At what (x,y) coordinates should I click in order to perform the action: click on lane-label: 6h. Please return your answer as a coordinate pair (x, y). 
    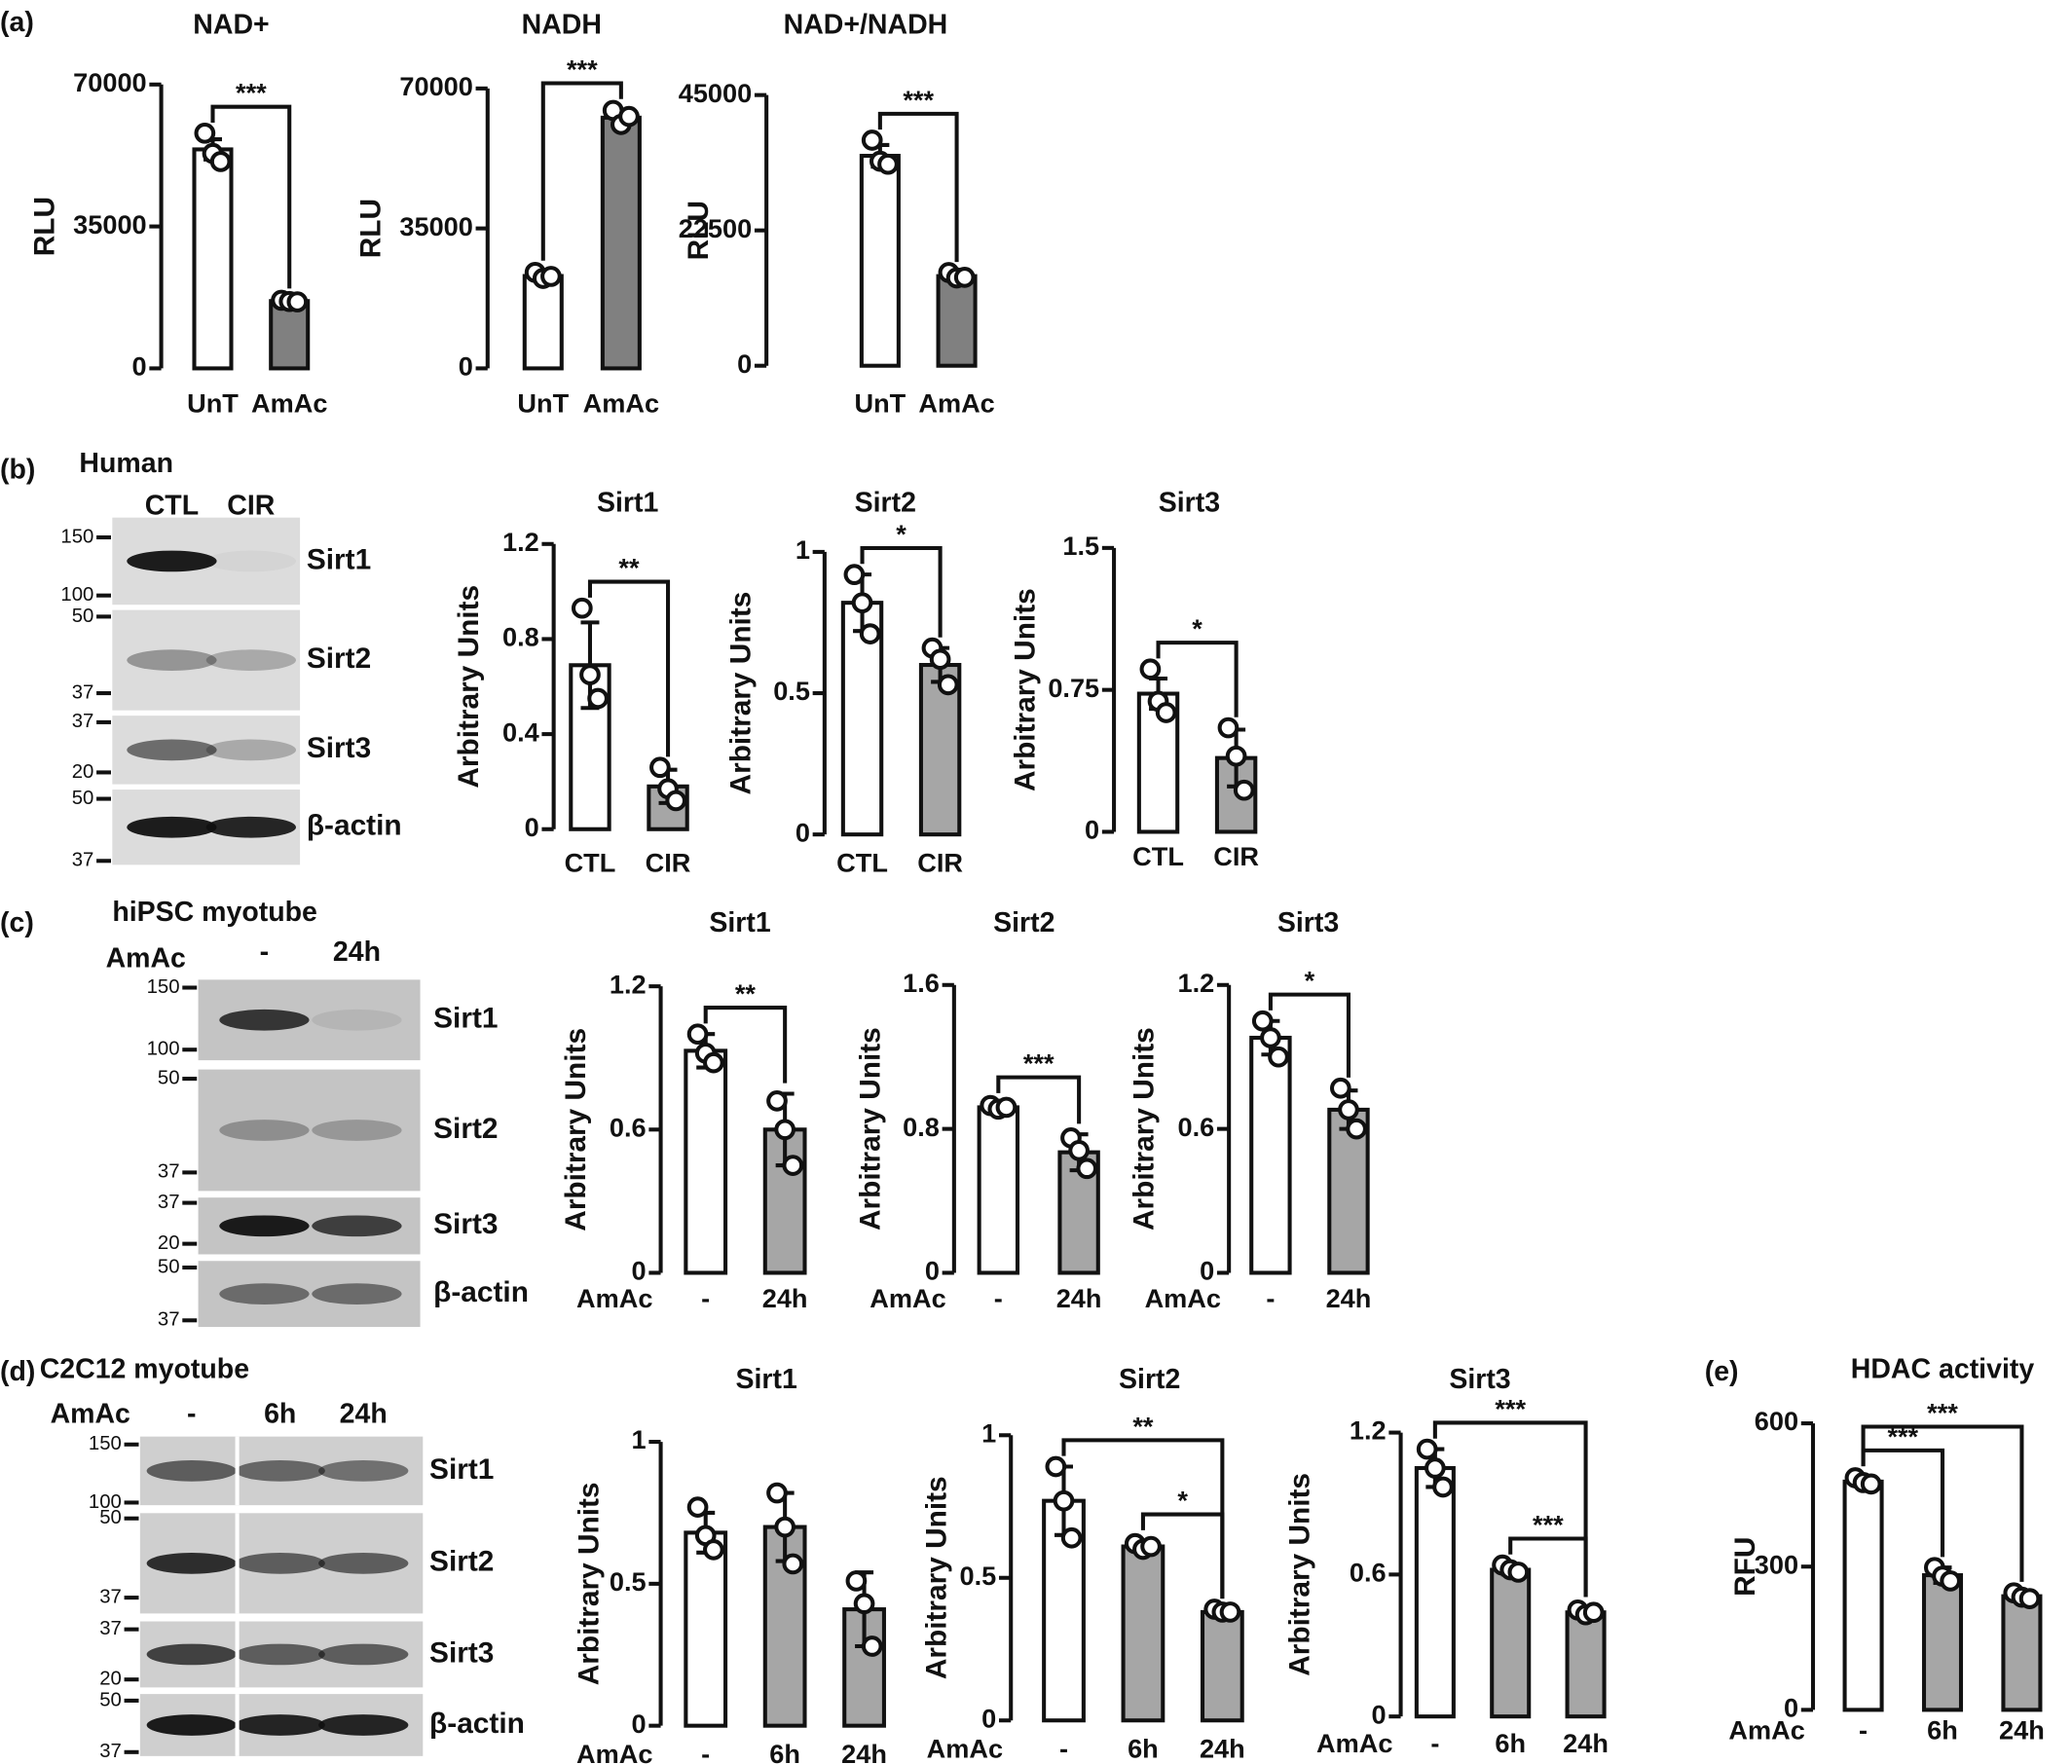
    Looking at the image, I should click on (280, 1413).